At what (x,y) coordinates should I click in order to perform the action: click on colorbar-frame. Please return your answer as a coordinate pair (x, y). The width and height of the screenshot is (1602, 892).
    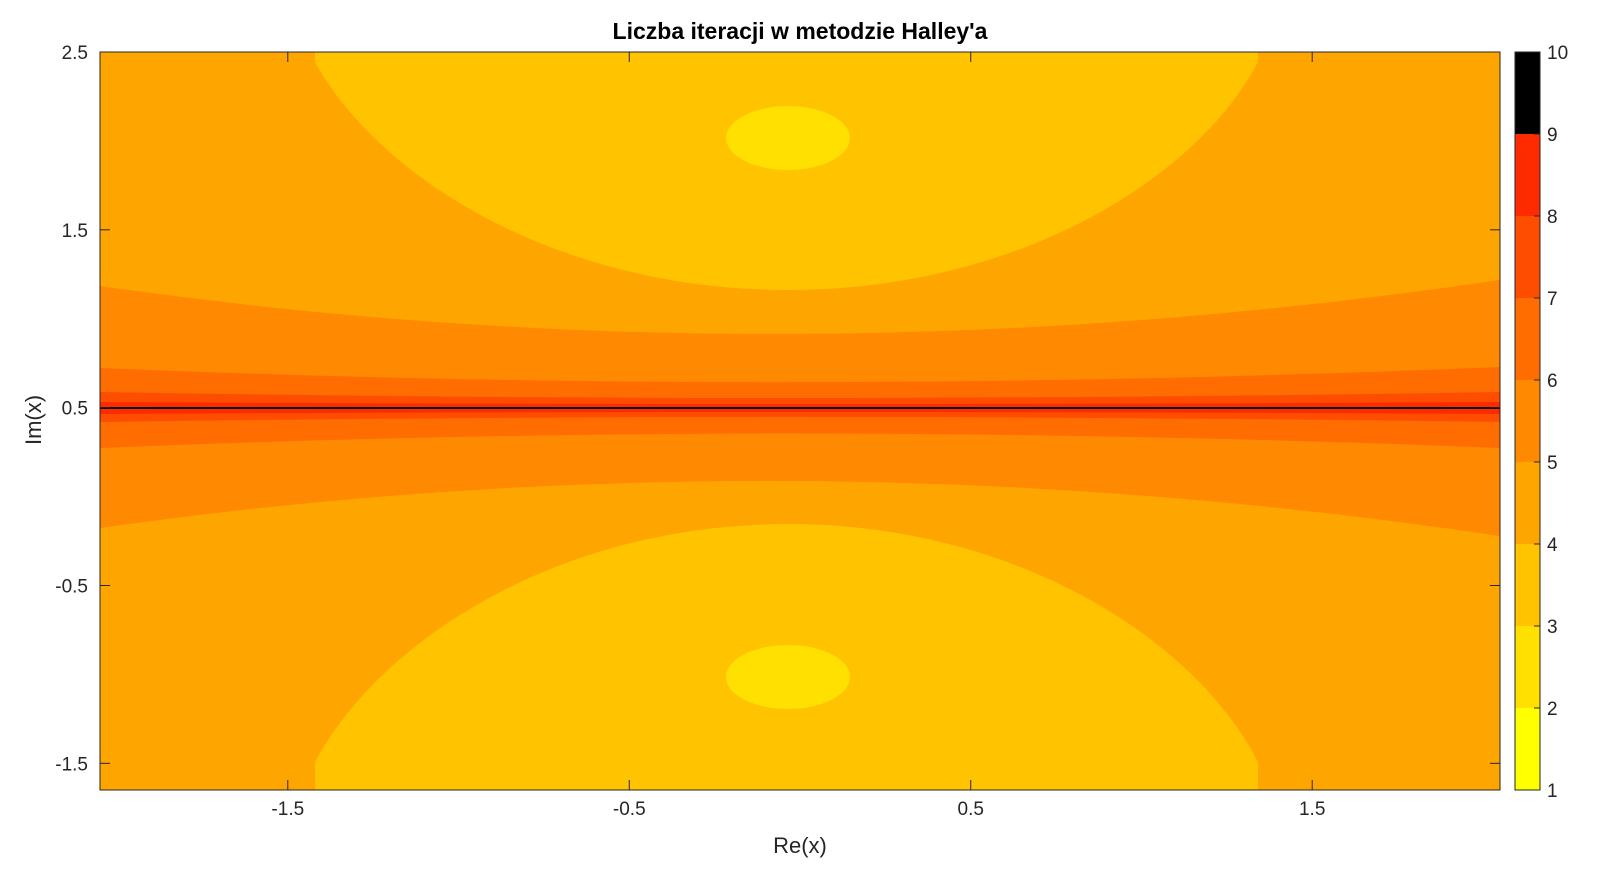
    Looking at the image, I should click on (1527, 421).